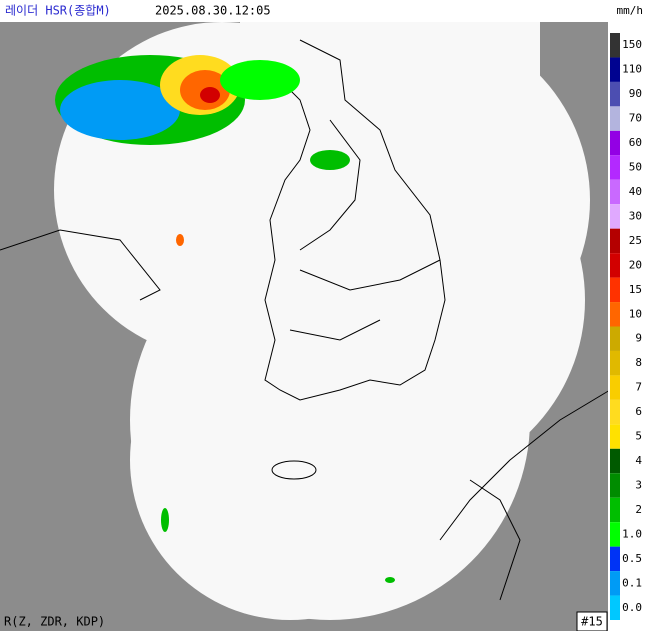  What do you see at coordinates (638, 411) in the screenshot?
I see `legend-label: 6` at bounding box center [638, 411].